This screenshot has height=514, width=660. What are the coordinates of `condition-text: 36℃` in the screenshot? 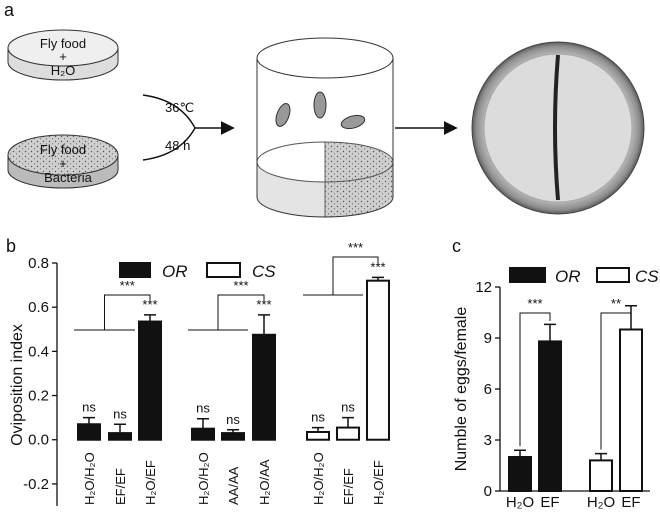 It's located at (179, 107).